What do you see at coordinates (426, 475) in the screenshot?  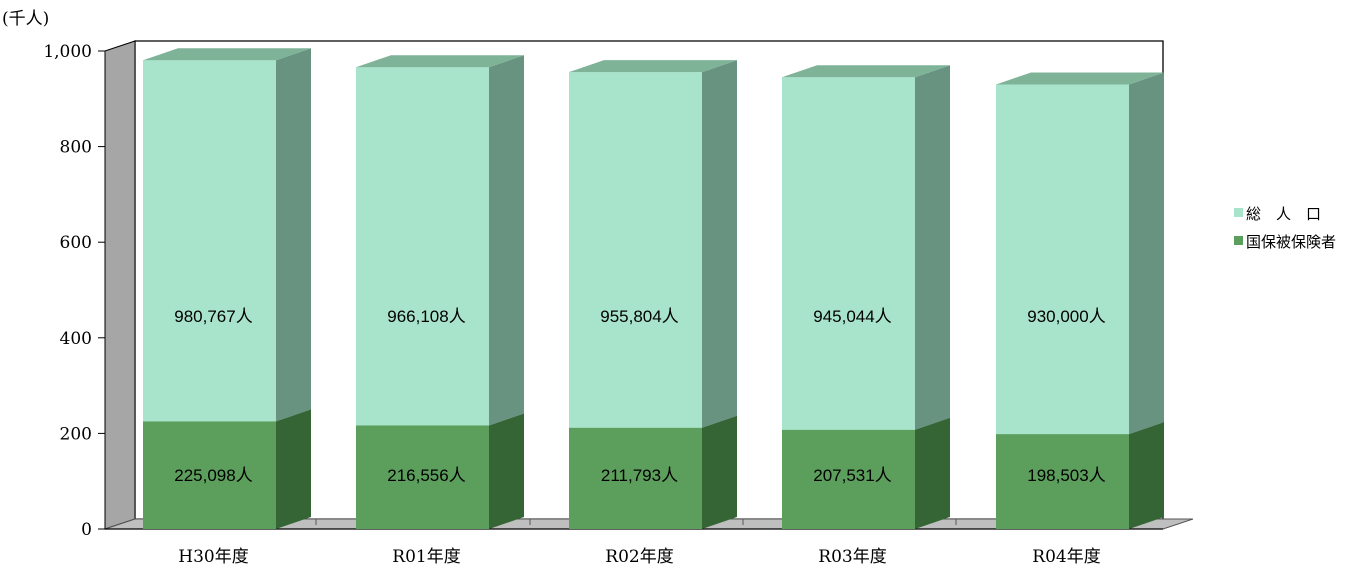 I see `data-label-insured: 216,556人` at bounding box center [426, 475].